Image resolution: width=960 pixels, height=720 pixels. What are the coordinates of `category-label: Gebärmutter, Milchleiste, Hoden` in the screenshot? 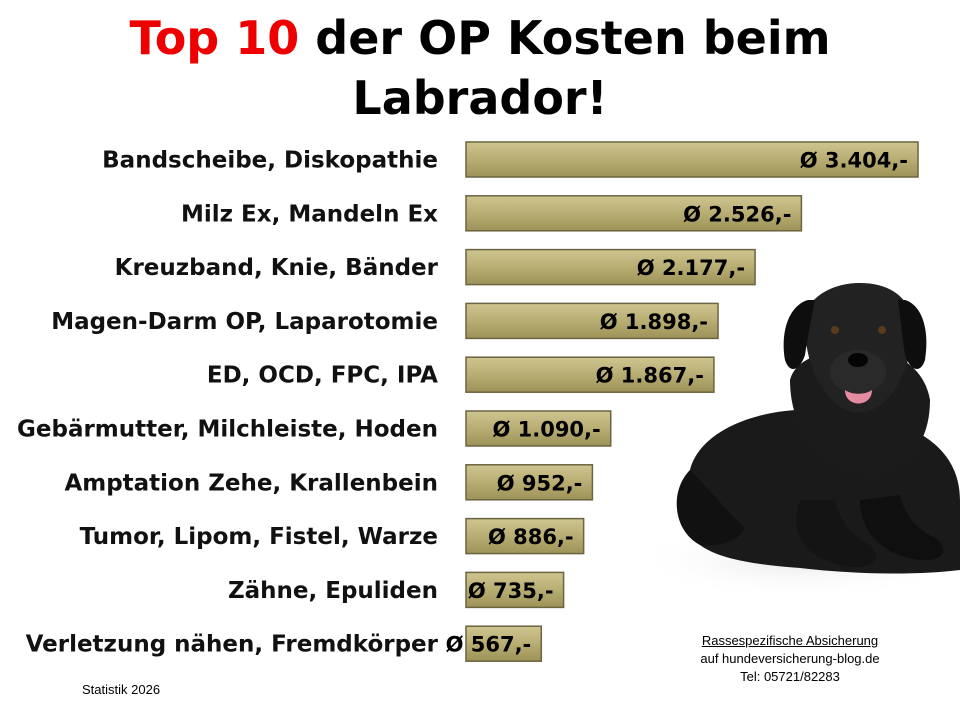 It's located at (227, 430).